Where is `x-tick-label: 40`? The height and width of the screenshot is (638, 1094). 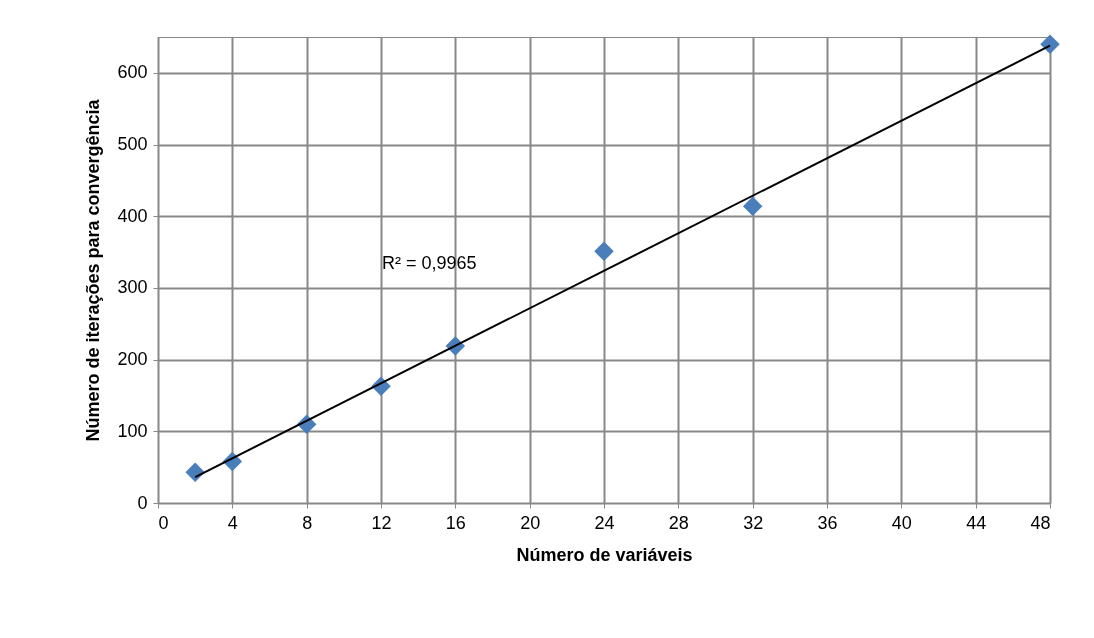 x-tick-label: 40 is located at coordinates (901, 522).